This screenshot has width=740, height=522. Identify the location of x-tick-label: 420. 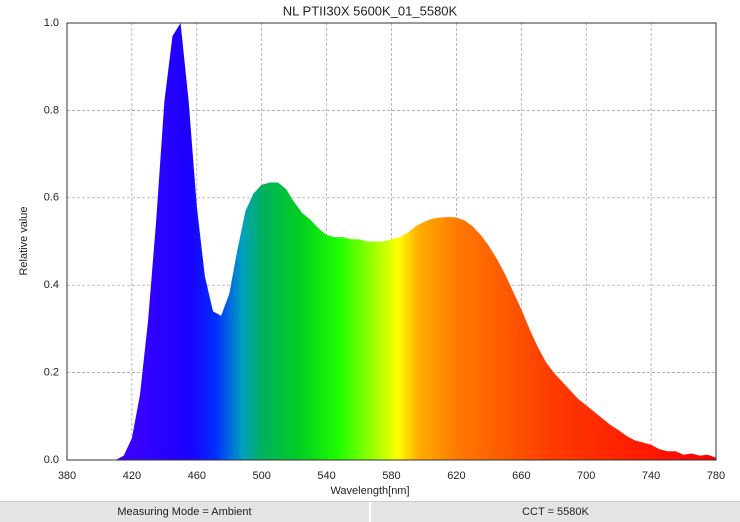
(132, 476).